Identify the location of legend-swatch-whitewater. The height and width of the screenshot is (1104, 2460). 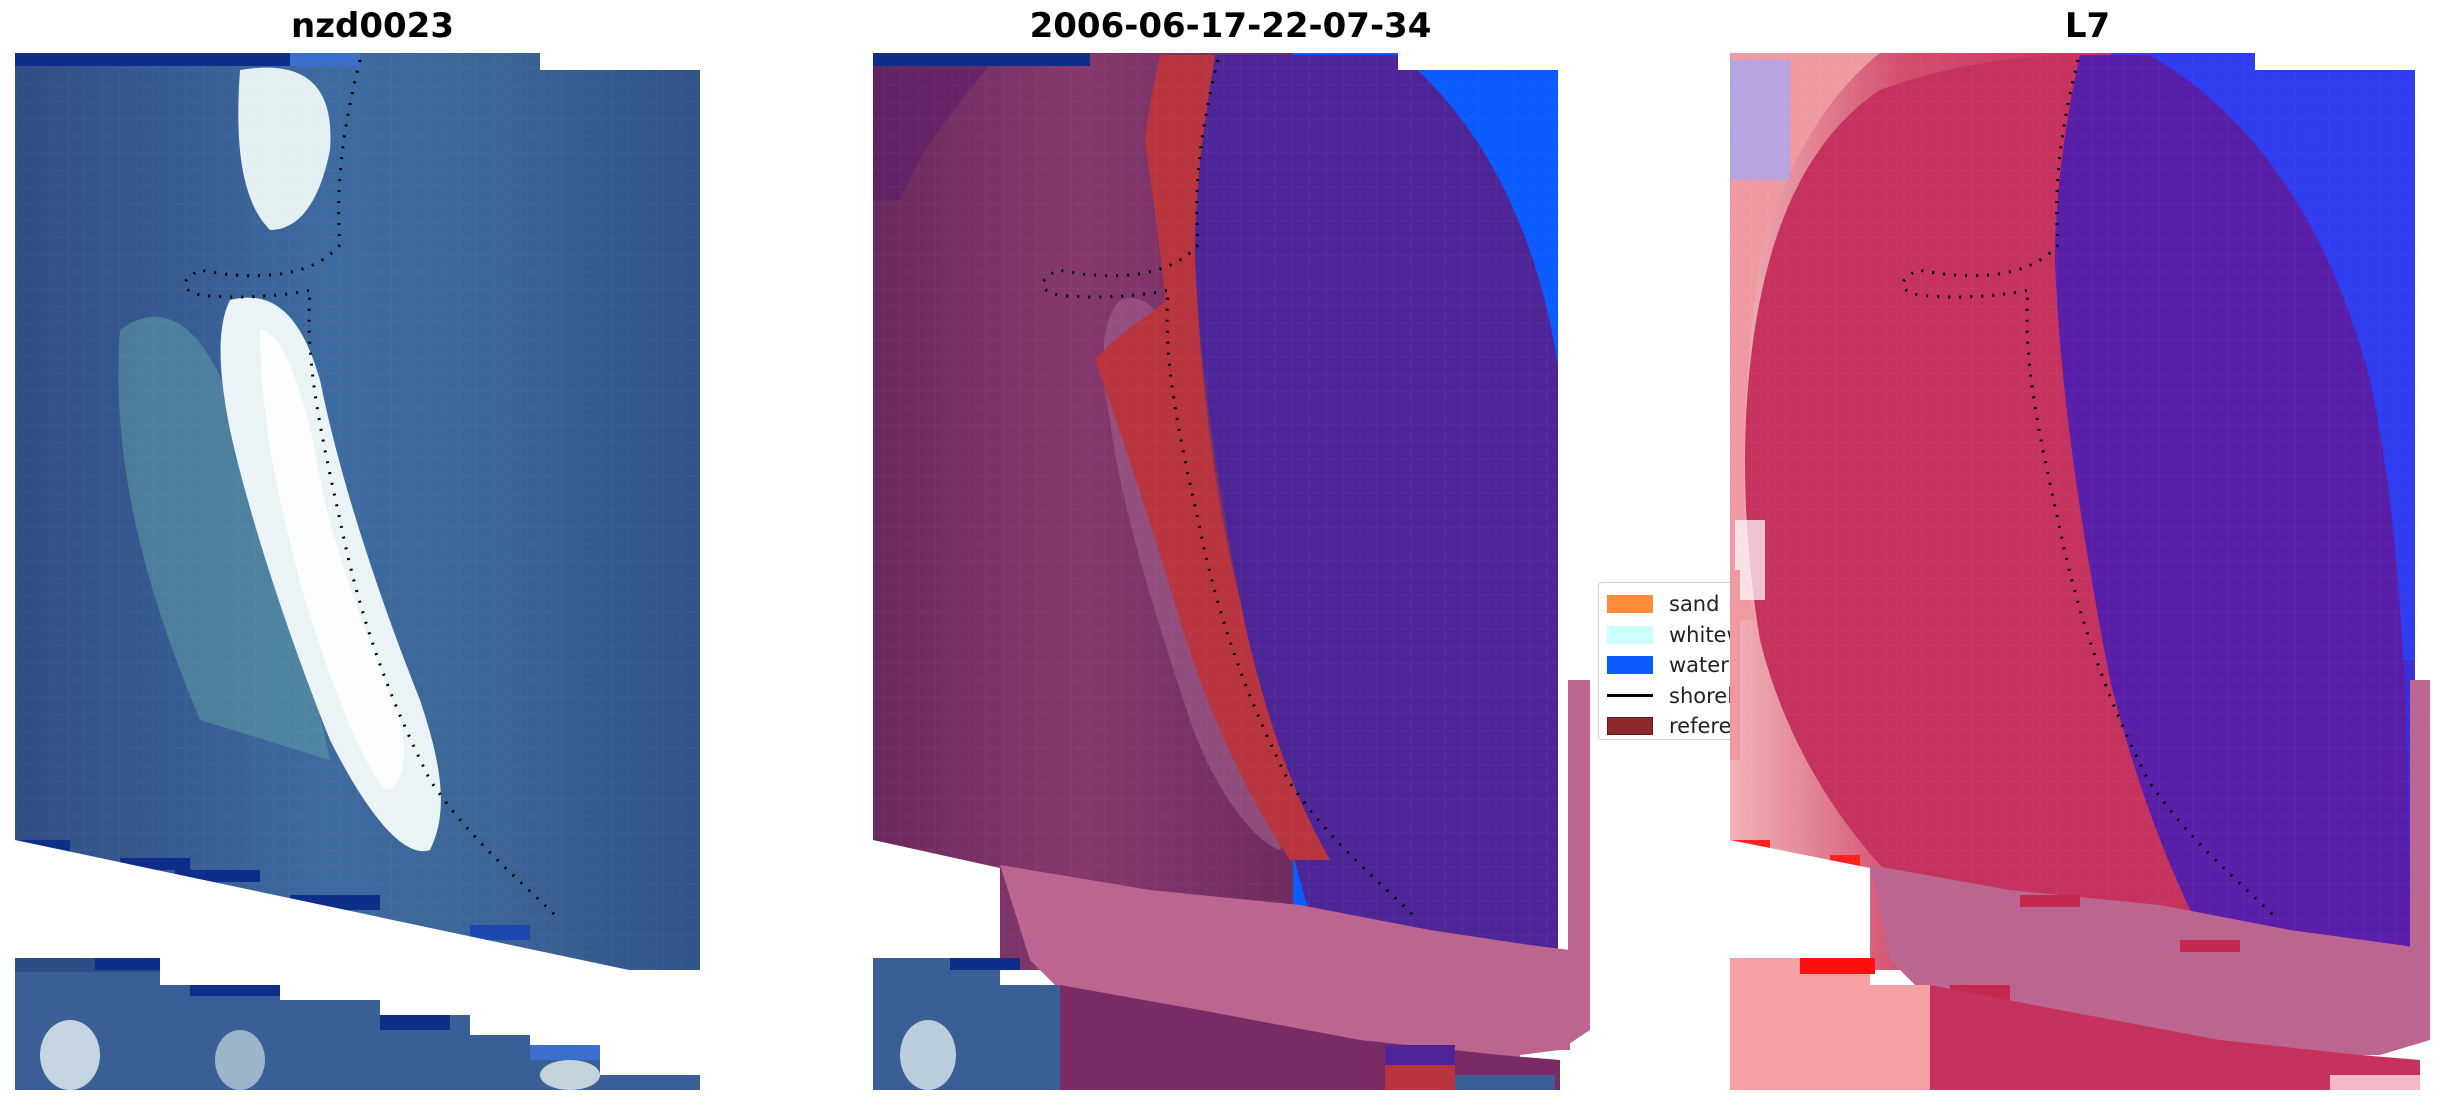
(1630, 634).